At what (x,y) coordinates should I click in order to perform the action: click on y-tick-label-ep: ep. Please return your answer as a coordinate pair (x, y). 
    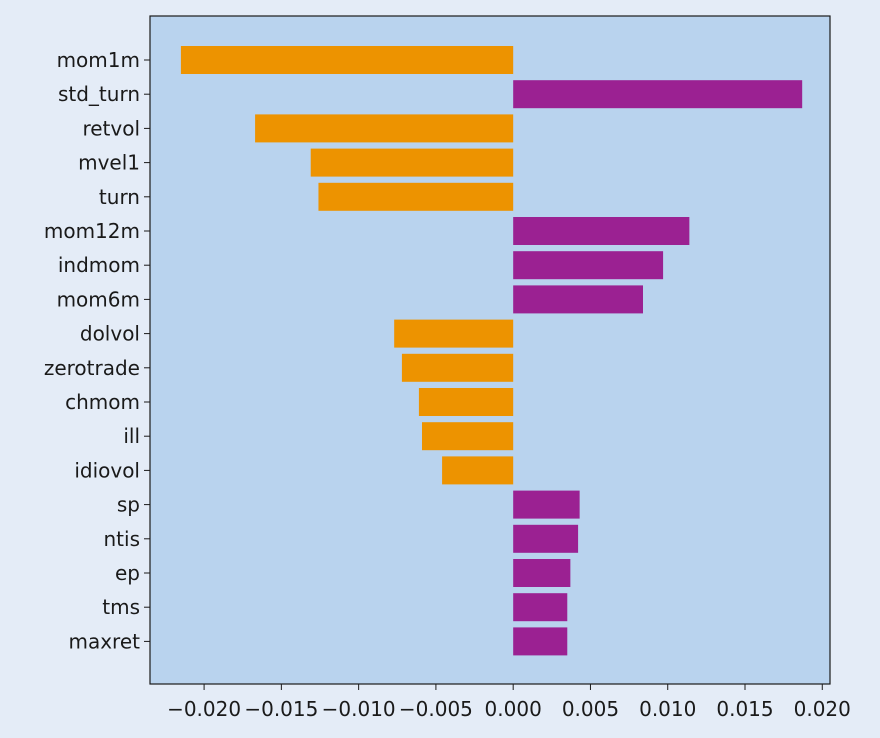
    Looking at the image, I should click on (127, 573).